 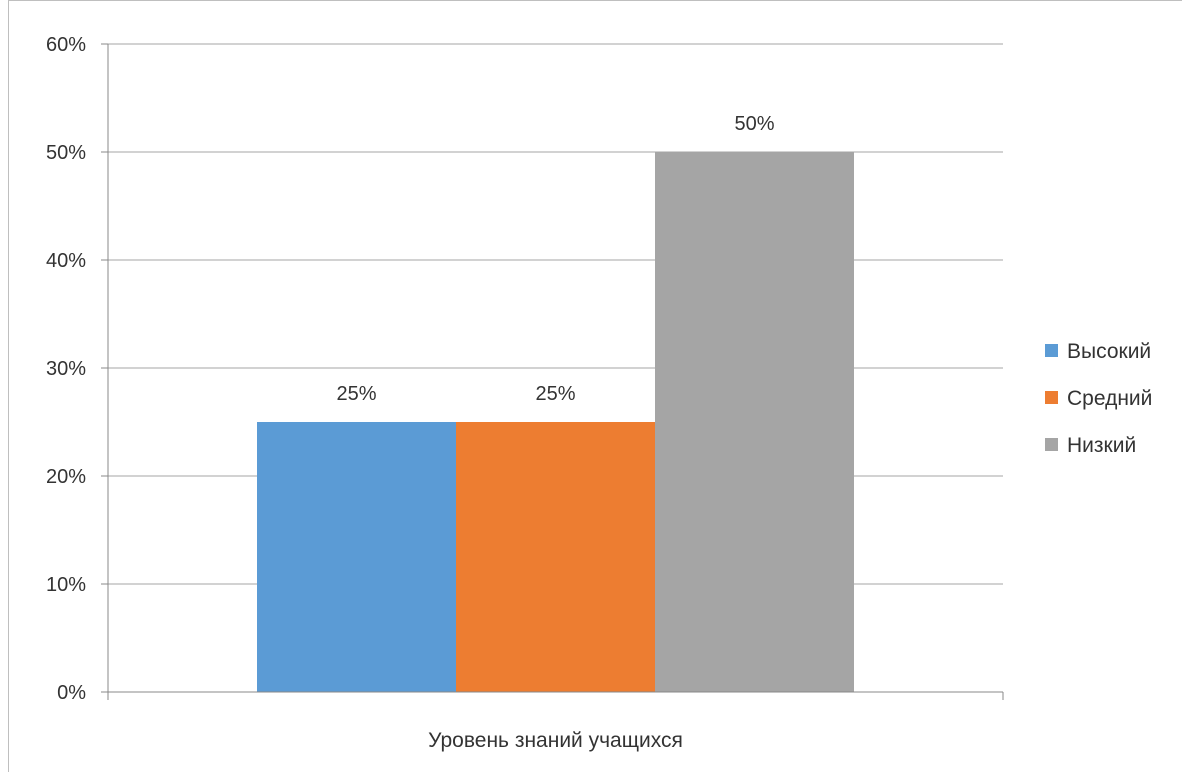 I want to click on y-tick-label: 60%, so click(x=66, y=45).